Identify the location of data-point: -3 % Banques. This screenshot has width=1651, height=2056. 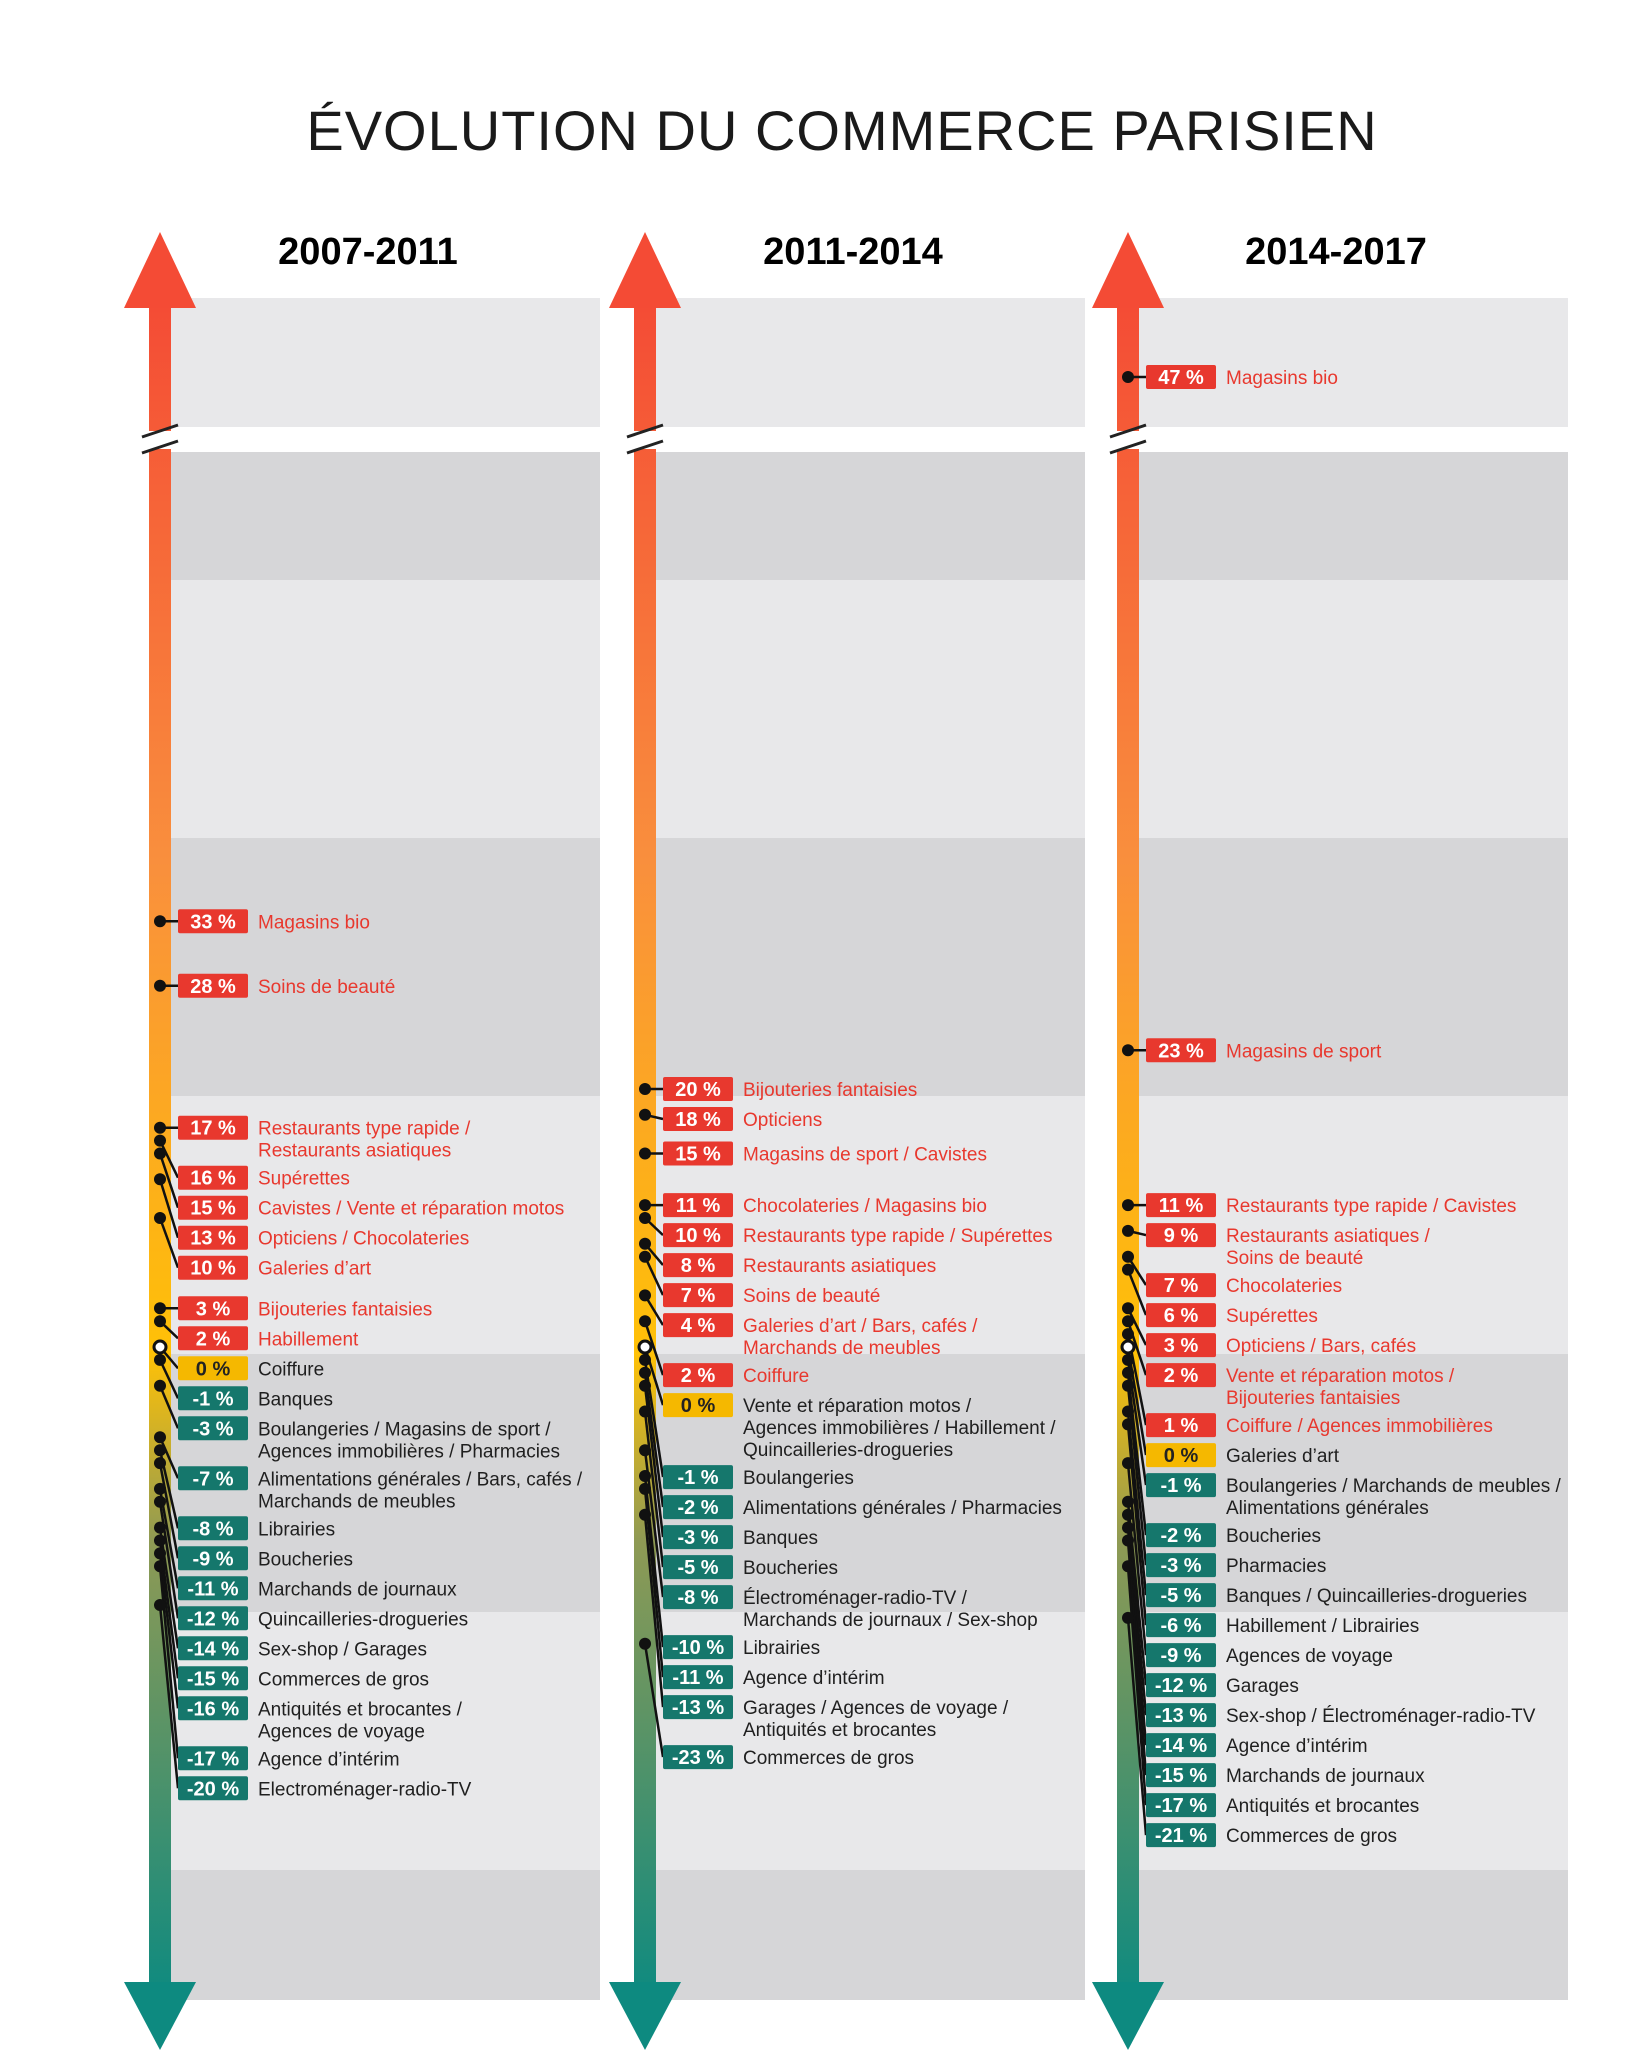
(728, 1464).